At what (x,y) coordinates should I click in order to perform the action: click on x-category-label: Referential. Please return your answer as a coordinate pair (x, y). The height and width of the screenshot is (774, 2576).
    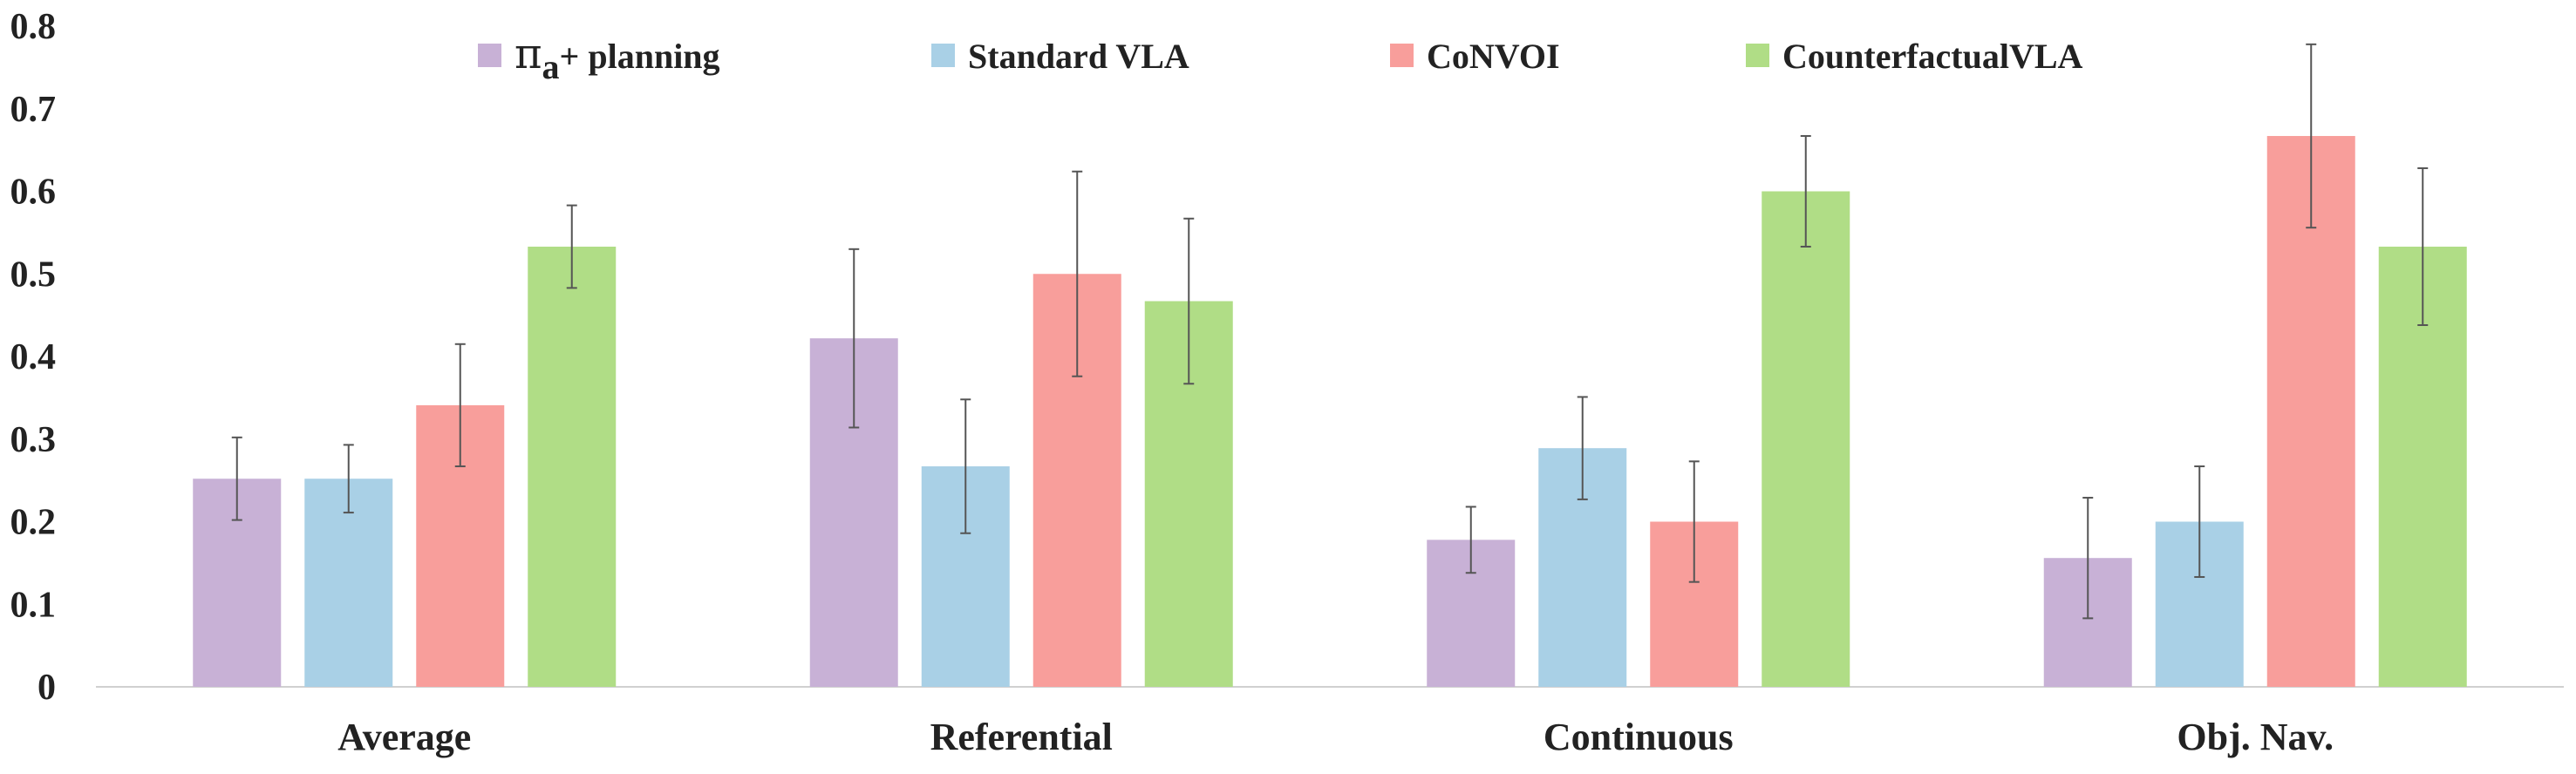
    Looking at the image, I should click on (1022, 737).